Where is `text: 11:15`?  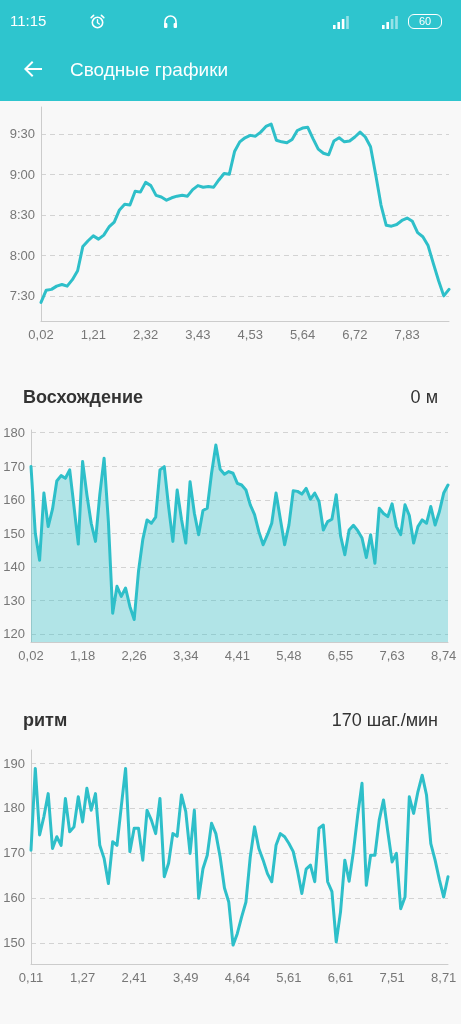 text: 11:15 is located at coordinates (28, 21).